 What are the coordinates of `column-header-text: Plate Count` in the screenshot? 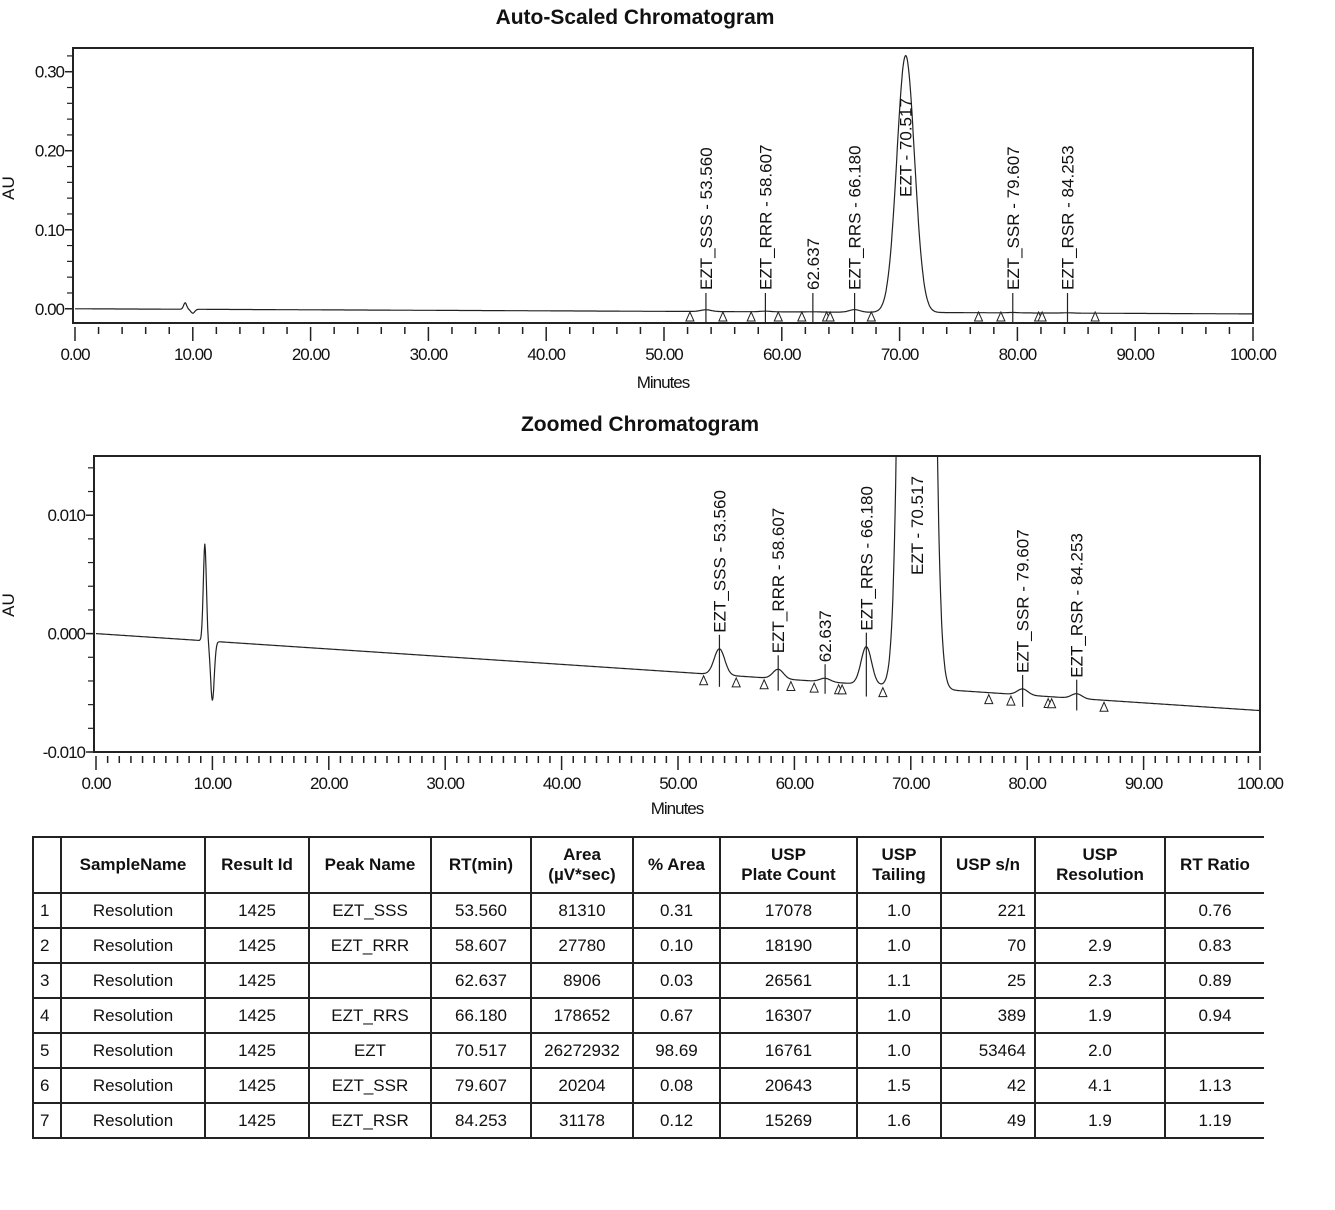 It's located at (788, 874).